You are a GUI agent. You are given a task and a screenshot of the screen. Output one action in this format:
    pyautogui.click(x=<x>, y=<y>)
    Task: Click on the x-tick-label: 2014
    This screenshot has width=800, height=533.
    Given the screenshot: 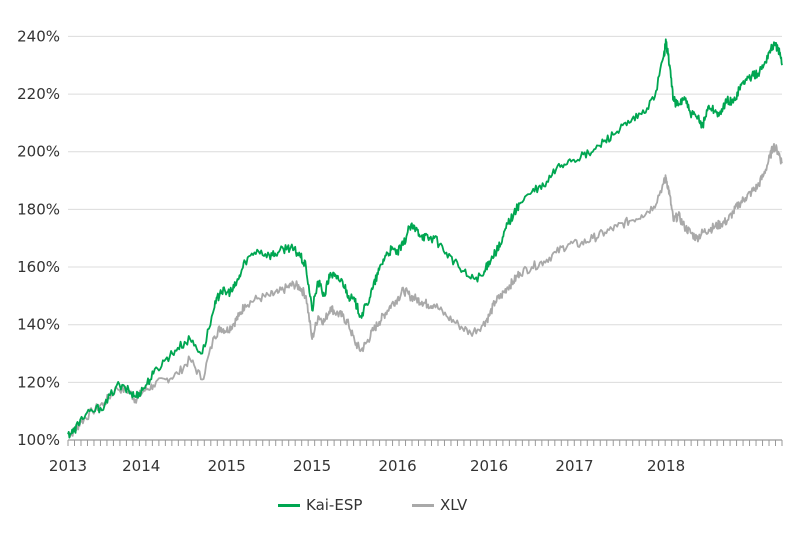 What is the action you would take?
    pyautogui.click(x=141, y=466)
    